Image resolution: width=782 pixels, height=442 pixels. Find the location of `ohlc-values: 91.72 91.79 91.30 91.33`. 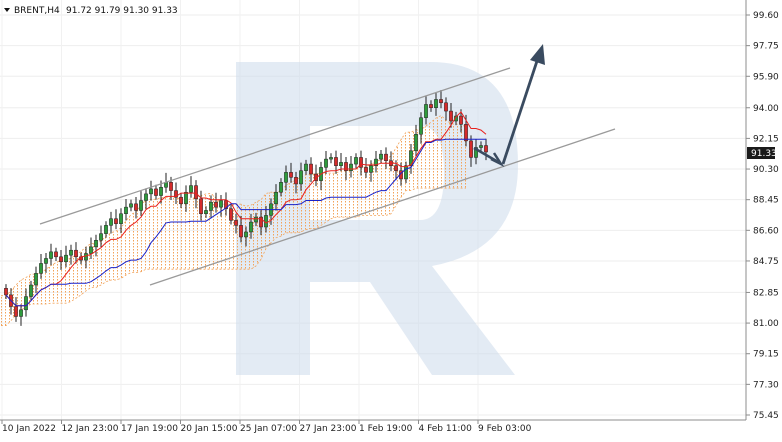

ohlc-values: 91.72 91.79 91.30 91.33 is located at coordinates (122, 11).